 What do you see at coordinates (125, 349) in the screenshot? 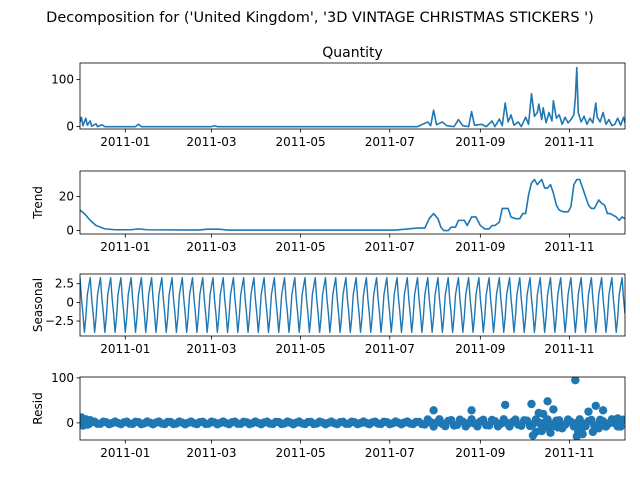
I see `seasonal-xtick-label: 2011-01` at bounding box center [125, 349].